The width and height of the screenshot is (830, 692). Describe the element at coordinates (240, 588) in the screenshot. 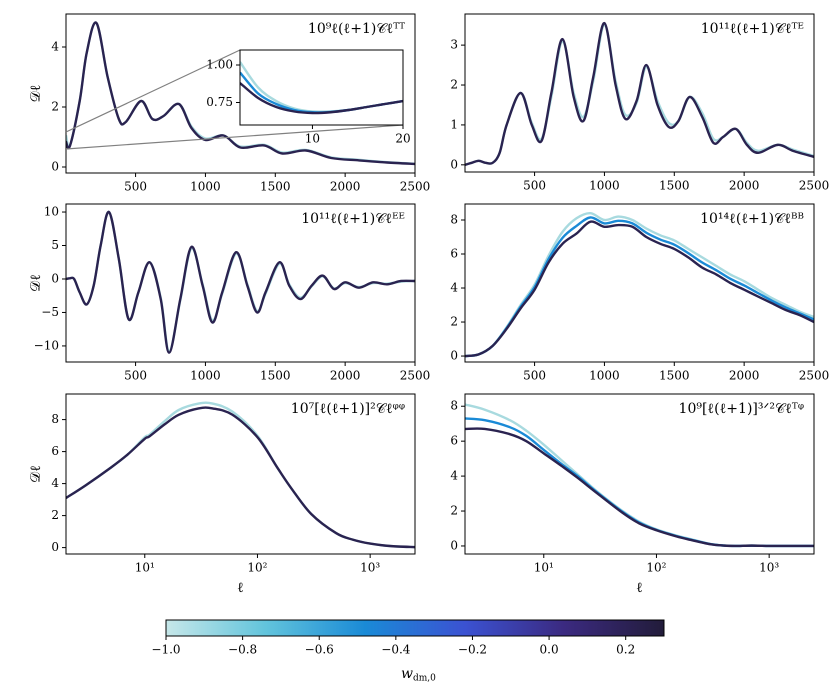

I see `x-axis-label: ℓ` at that location.